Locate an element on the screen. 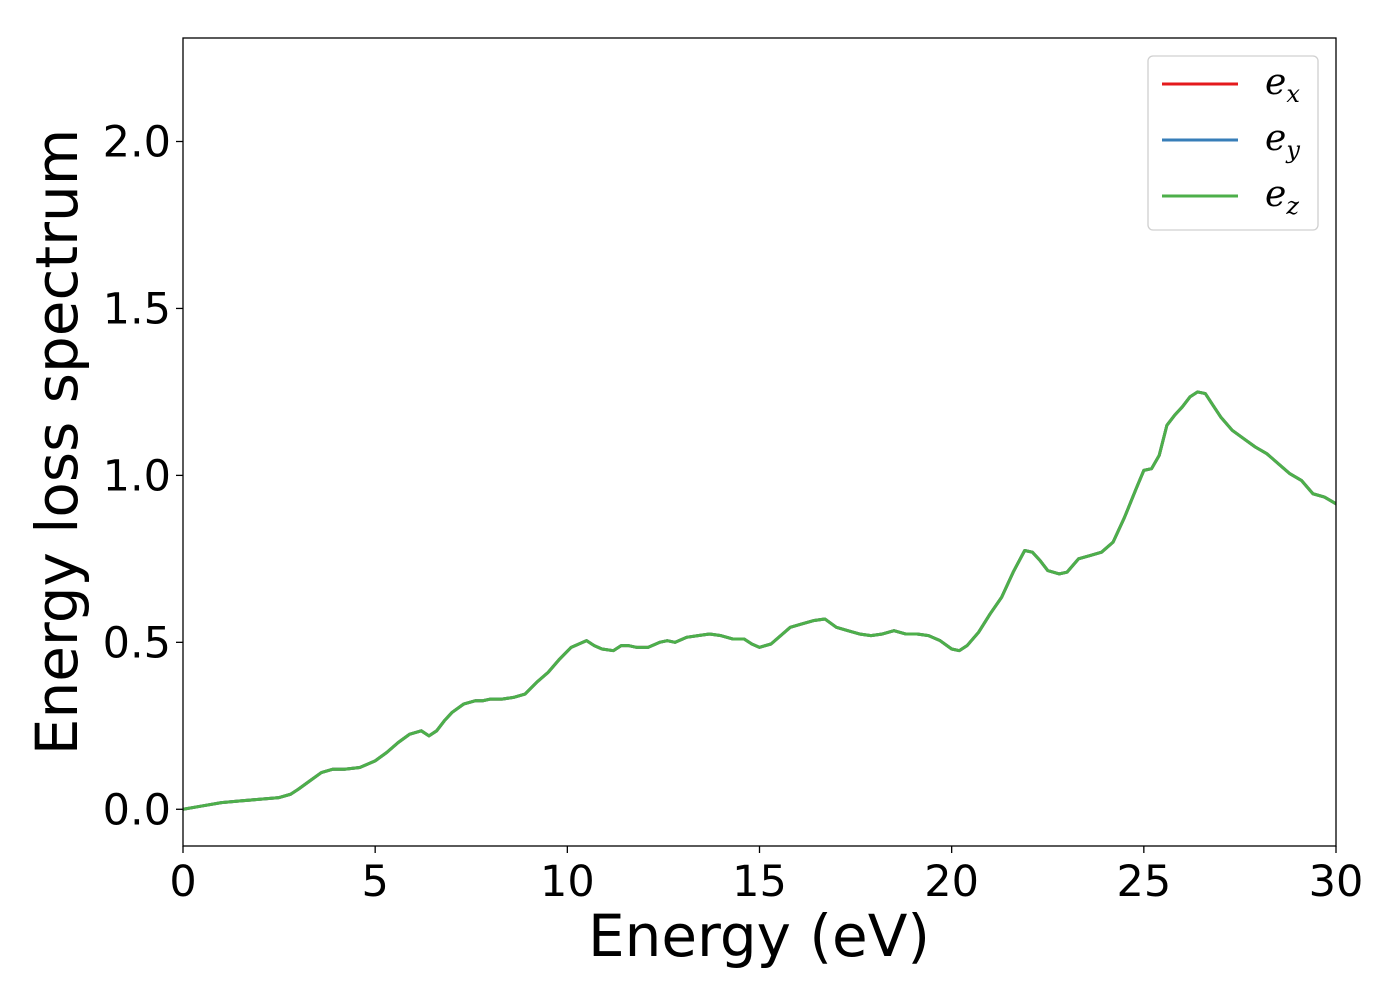  y-tick-label: 0.5 is located at coordinates (137, 643).